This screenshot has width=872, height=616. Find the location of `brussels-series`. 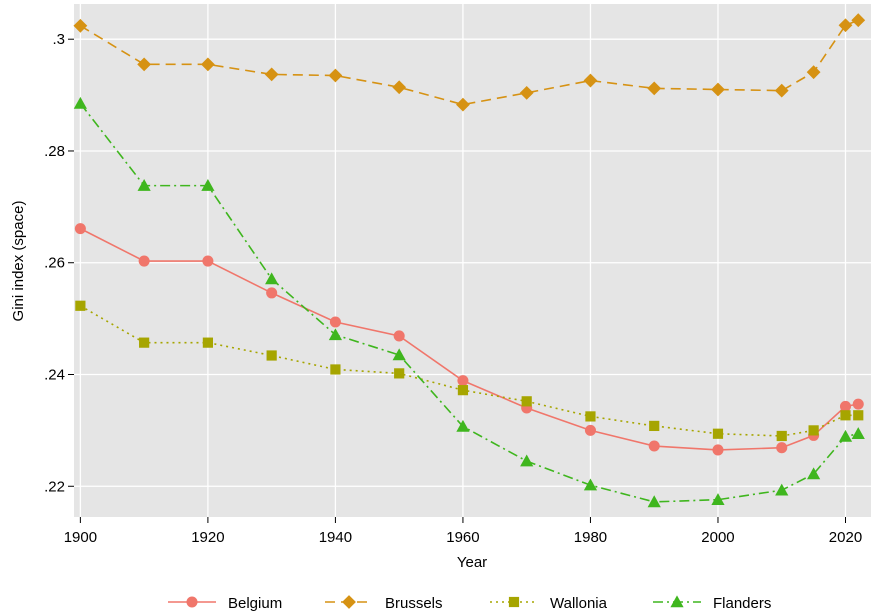

brussels-series is located at coordinates (469, 62).